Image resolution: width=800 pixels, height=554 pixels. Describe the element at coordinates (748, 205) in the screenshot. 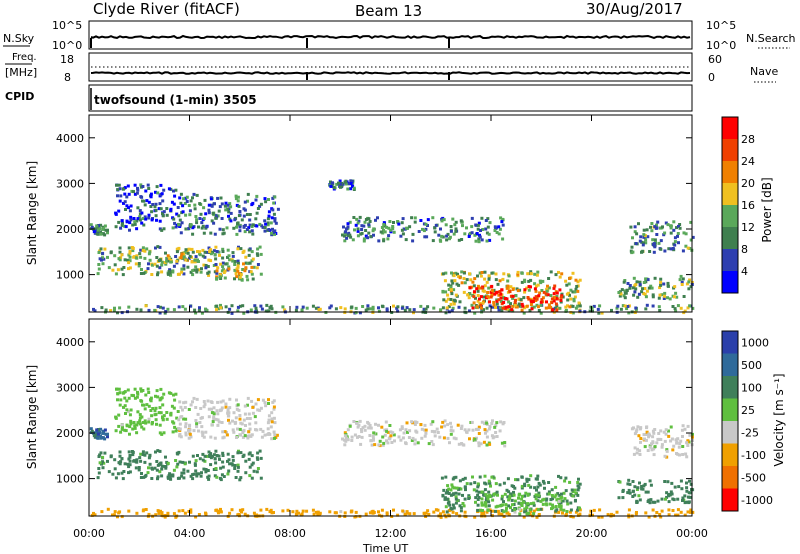

I see `power-colorbar-tick: 16` at that location.